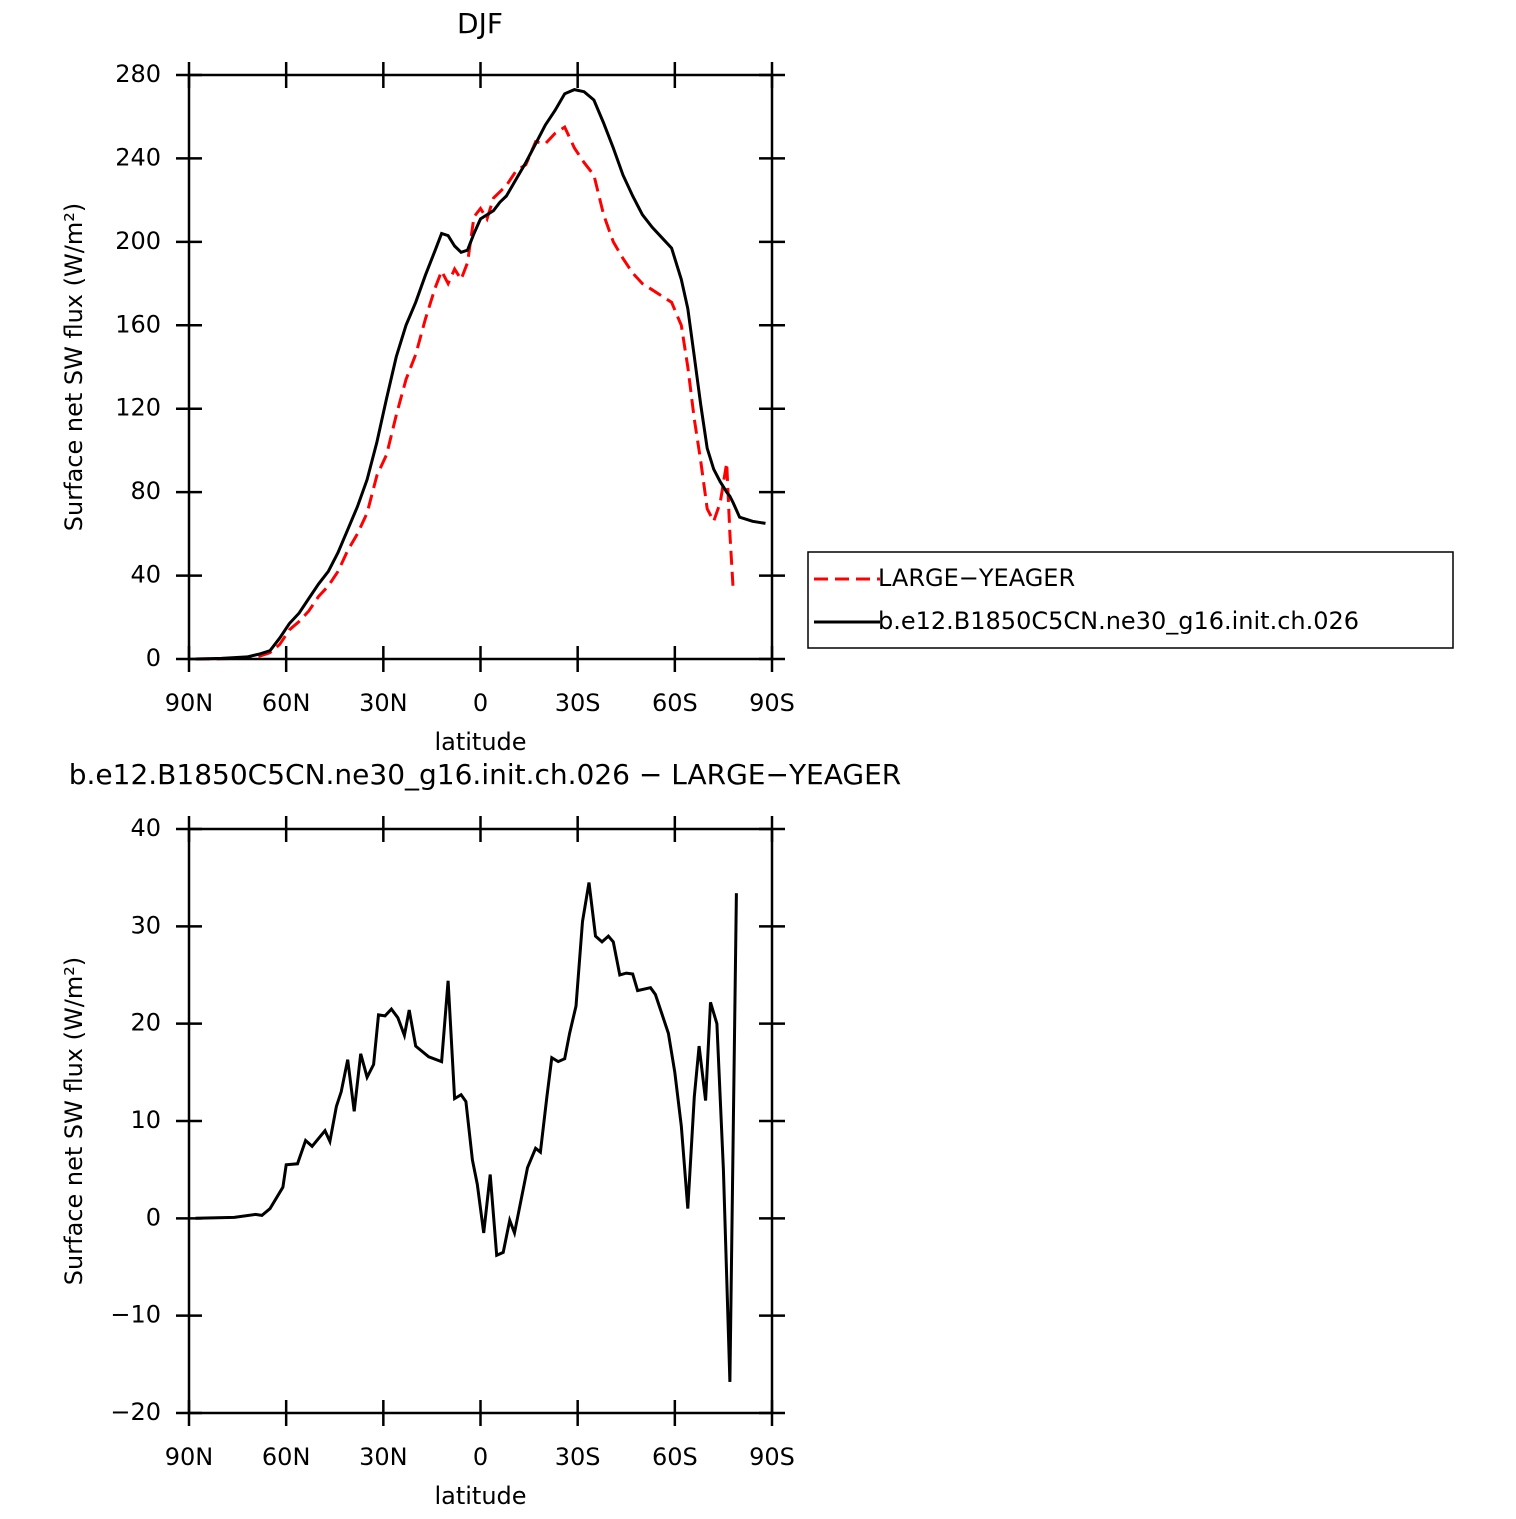 The image size is (1516, 1519). Describe the element at coordinates (976, 578) in the screenshot. I see `legend-label: LARGE−YEAGER` at that location.